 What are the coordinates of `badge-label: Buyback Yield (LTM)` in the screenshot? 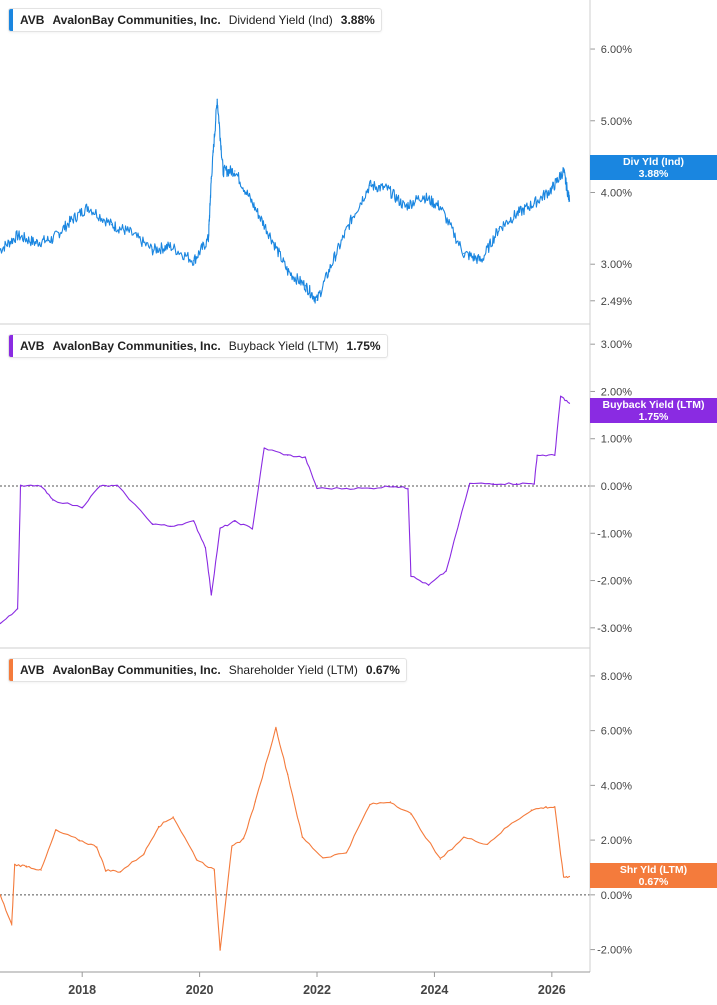 It's located at (653, 404).